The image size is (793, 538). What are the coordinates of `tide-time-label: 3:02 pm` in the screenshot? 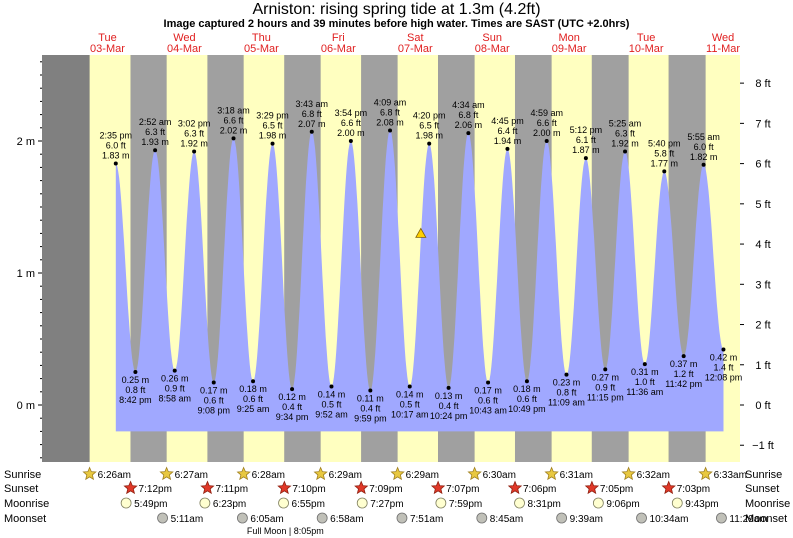 It's located at (194, 124).